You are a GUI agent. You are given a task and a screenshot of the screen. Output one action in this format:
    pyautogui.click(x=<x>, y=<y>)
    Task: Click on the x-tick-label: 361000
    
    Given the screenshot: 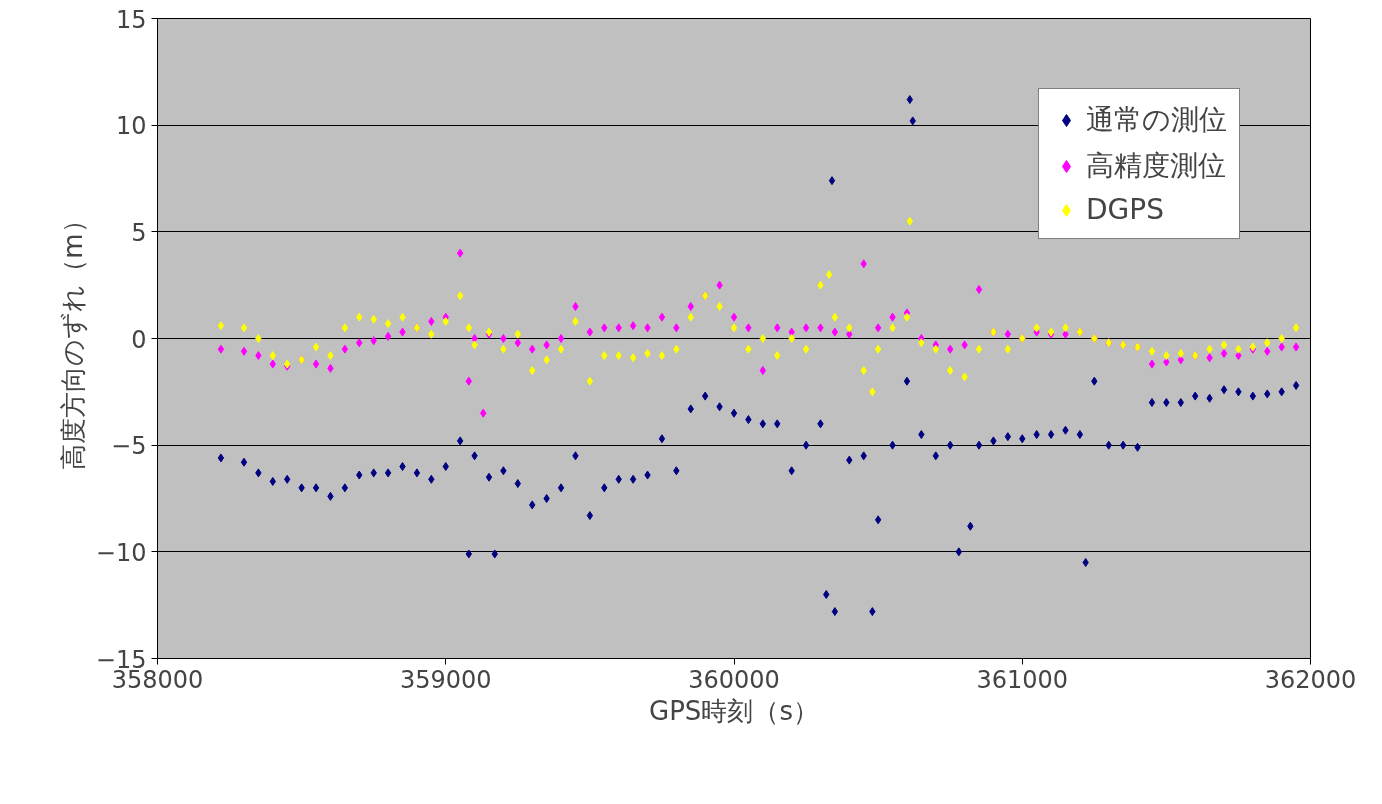 What is the action you would take?
    pyautogui.click(x=1022, y=679)
    